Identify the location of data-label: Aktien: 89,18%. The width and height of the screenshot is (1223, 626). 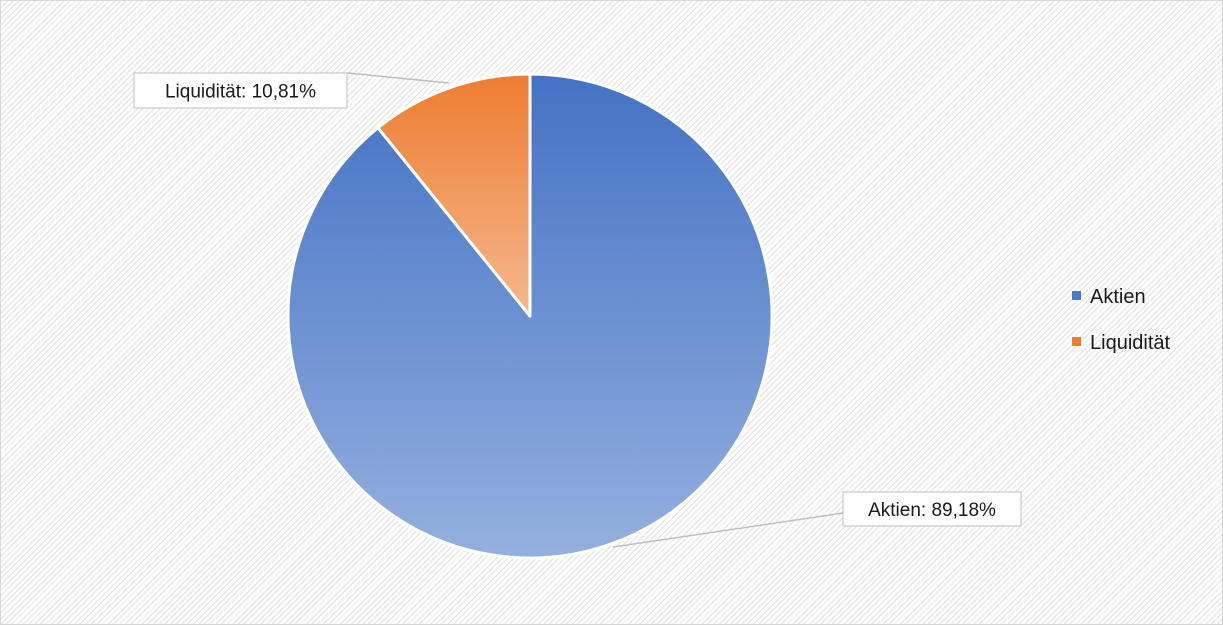
(932, 509).